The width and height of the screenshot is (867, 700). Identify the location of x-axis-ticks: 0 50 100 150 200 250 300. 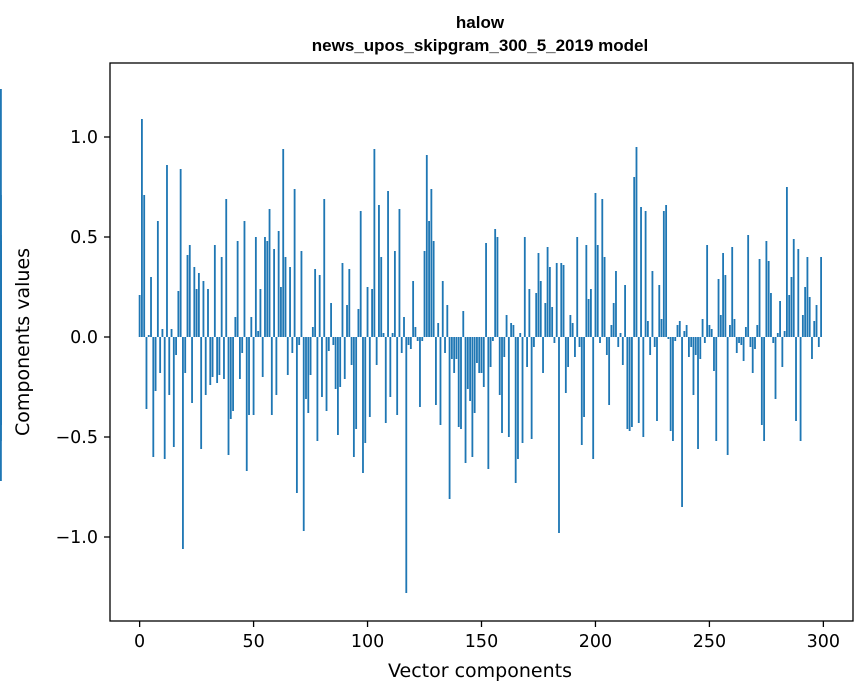
(487, 636).